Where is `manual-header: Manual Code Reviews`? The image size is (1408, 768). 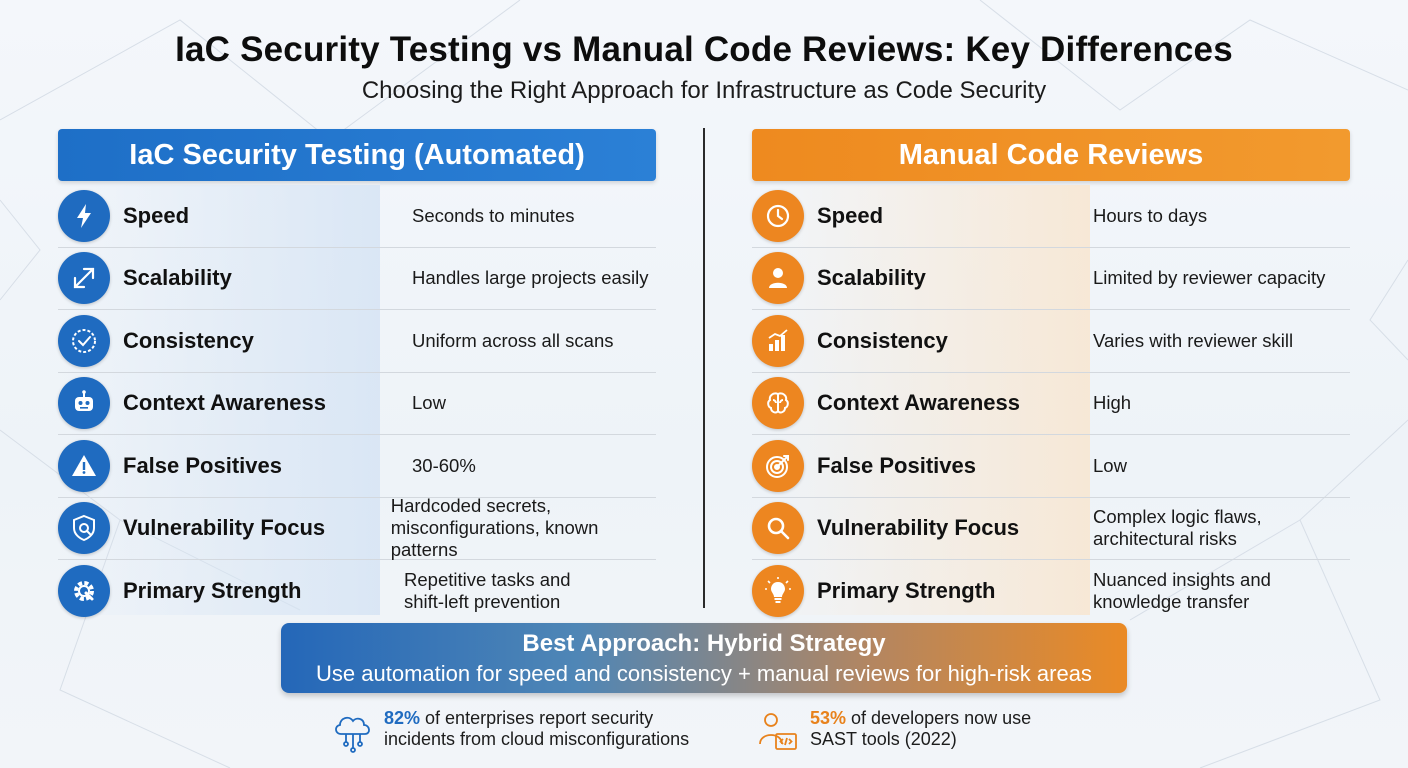
manual-header: Manual Code Reviews is located at coordinates (1051, 155).